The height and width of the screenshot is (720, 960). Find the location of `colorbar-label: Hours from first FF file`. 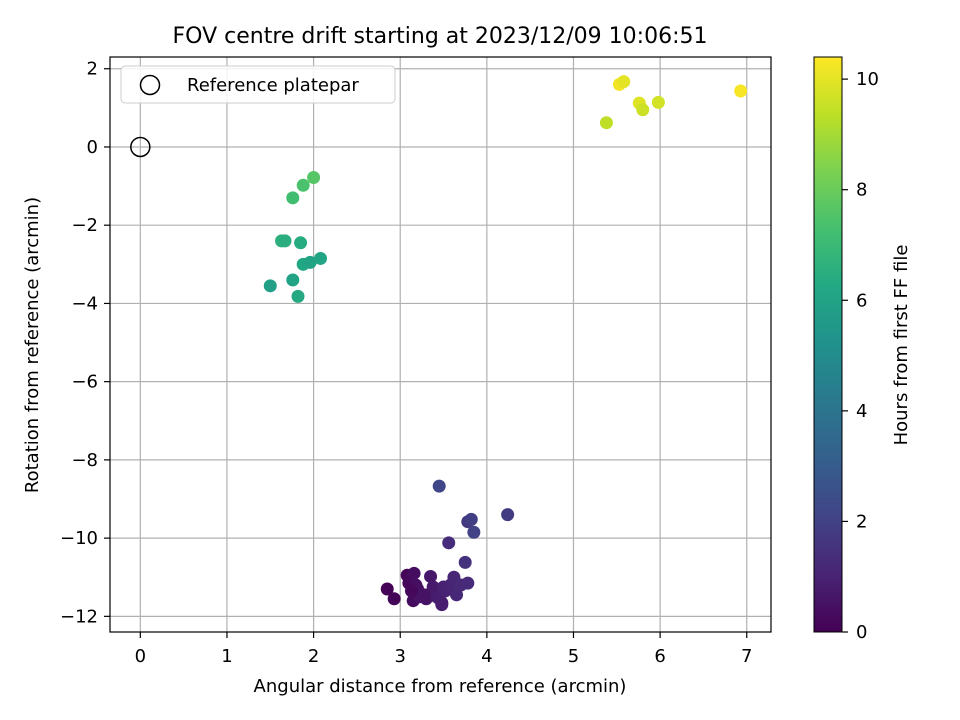

colorbar-label: Hours from first FF file is located at coordinates (901, 345).